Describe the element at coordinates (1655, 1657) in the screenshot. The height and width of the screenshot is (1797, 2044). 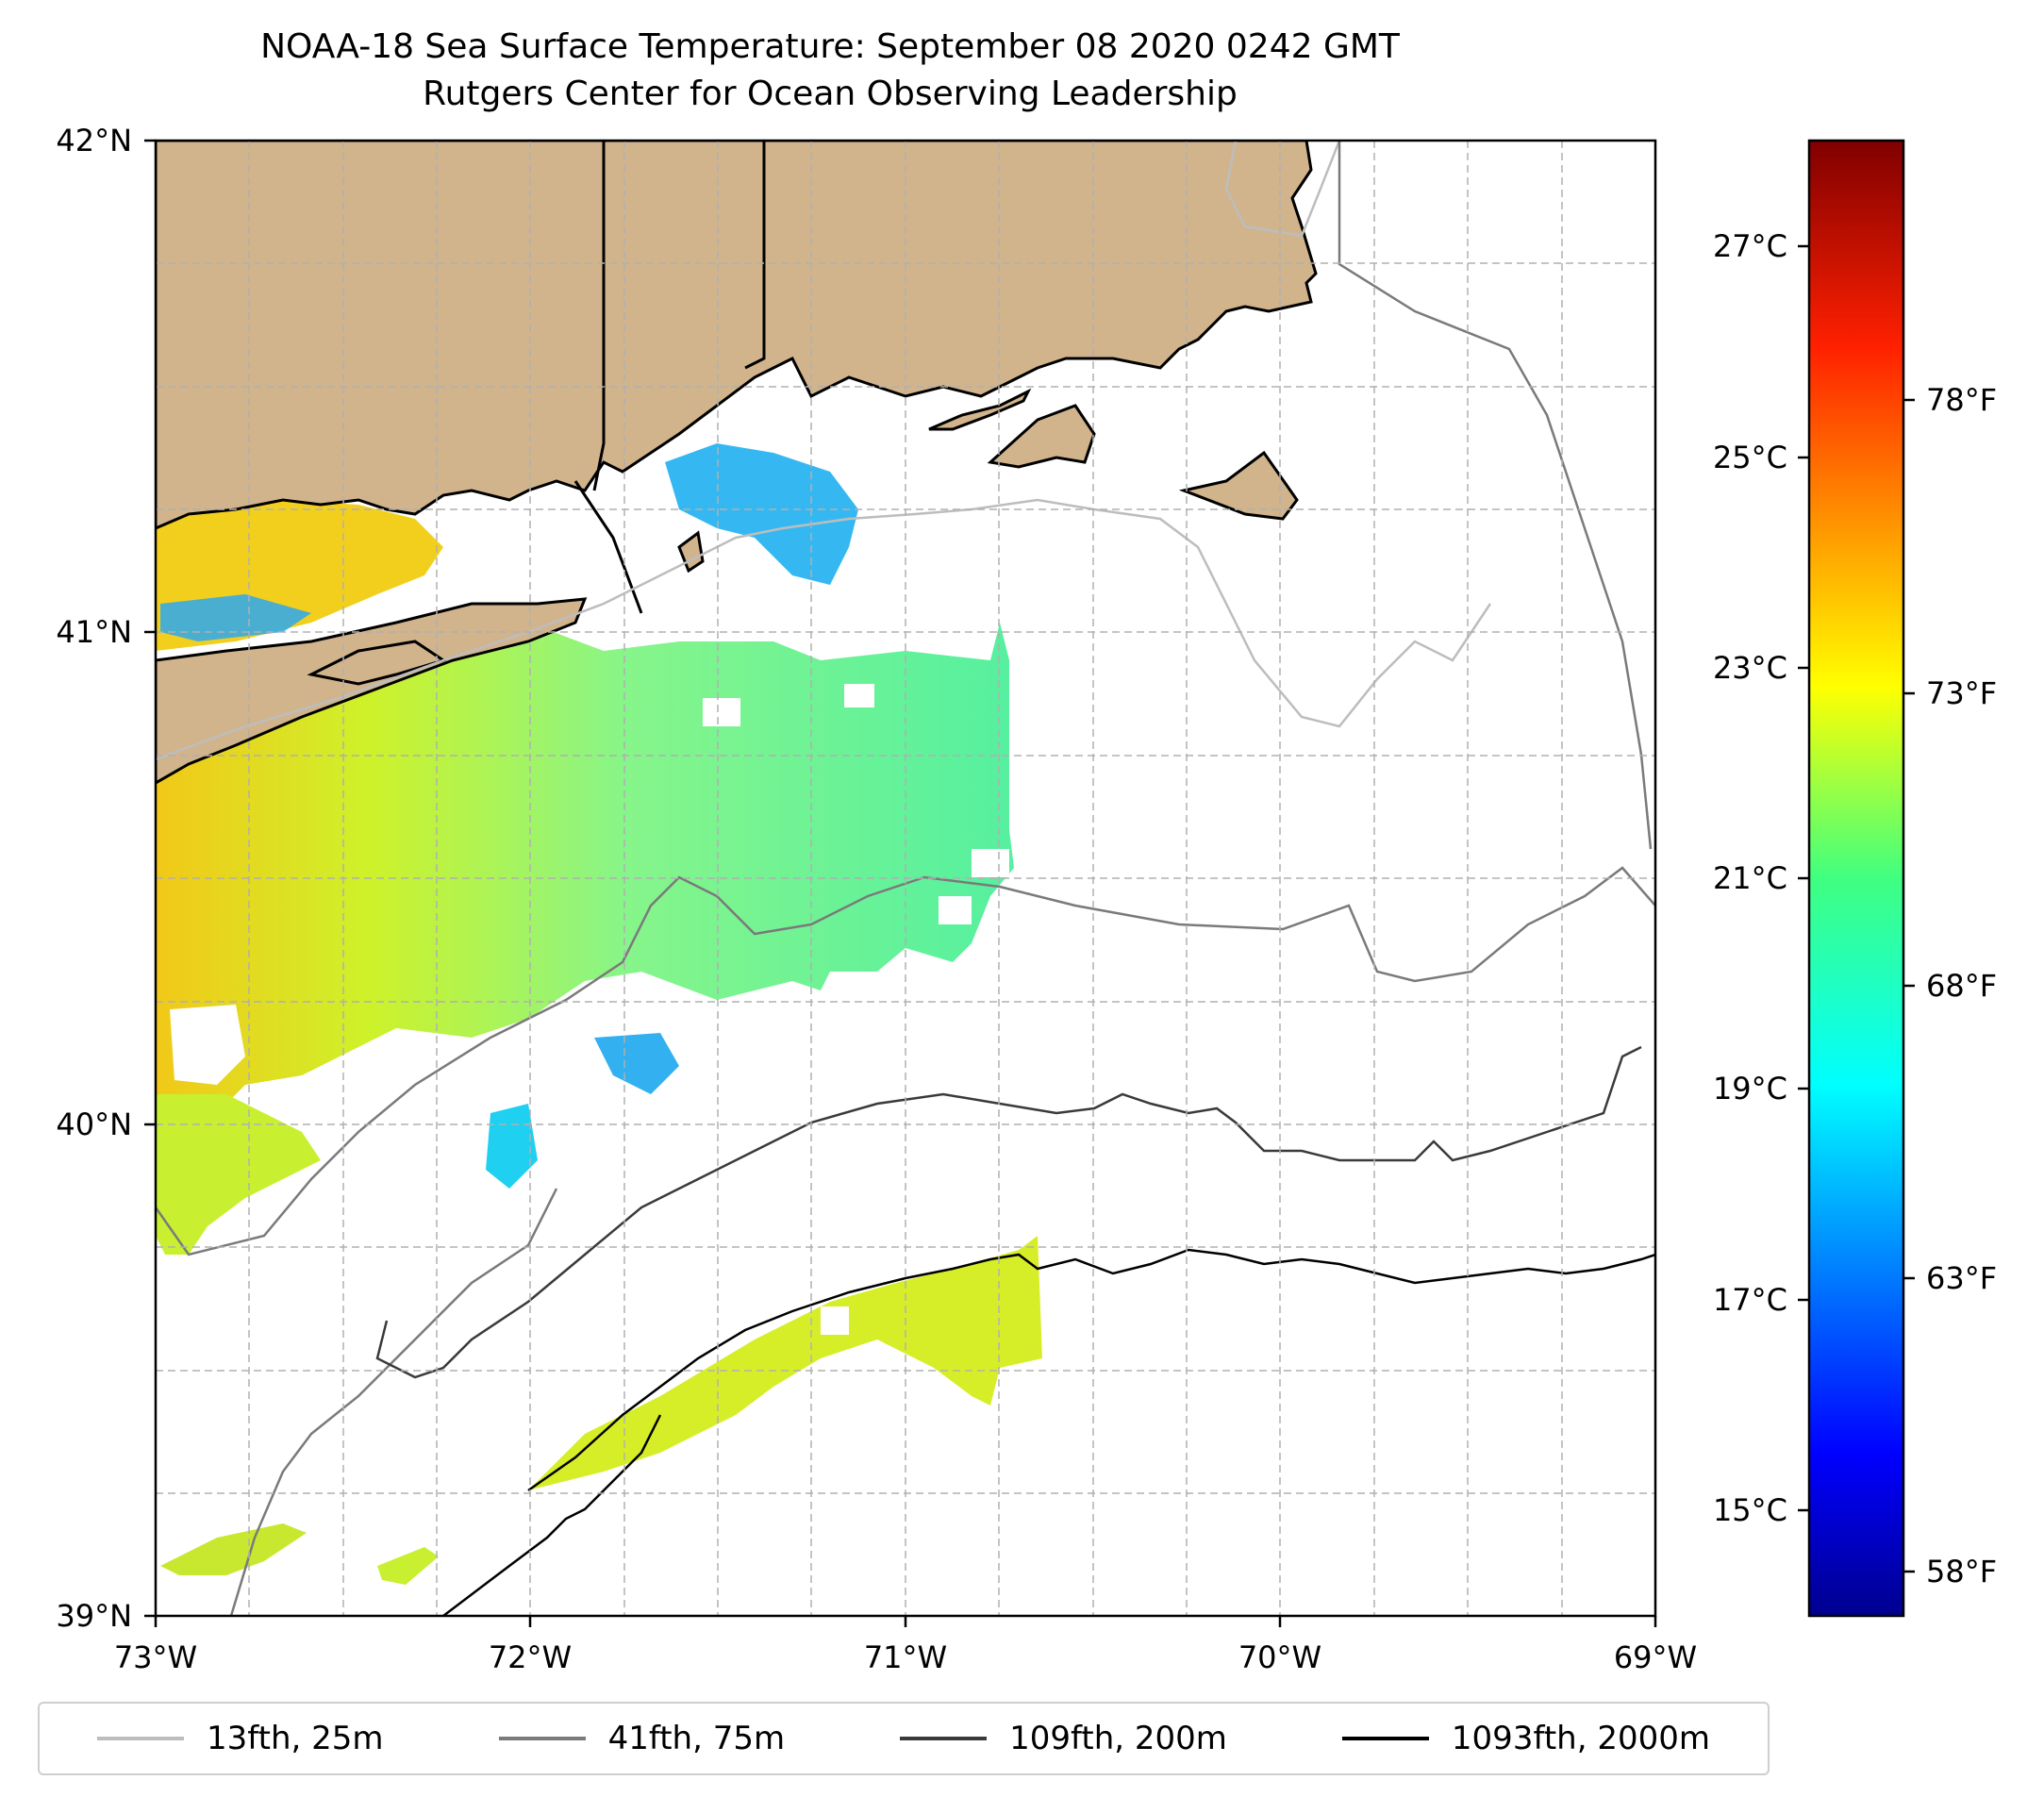
I see `lon-label-69w: 69°W` at that location.